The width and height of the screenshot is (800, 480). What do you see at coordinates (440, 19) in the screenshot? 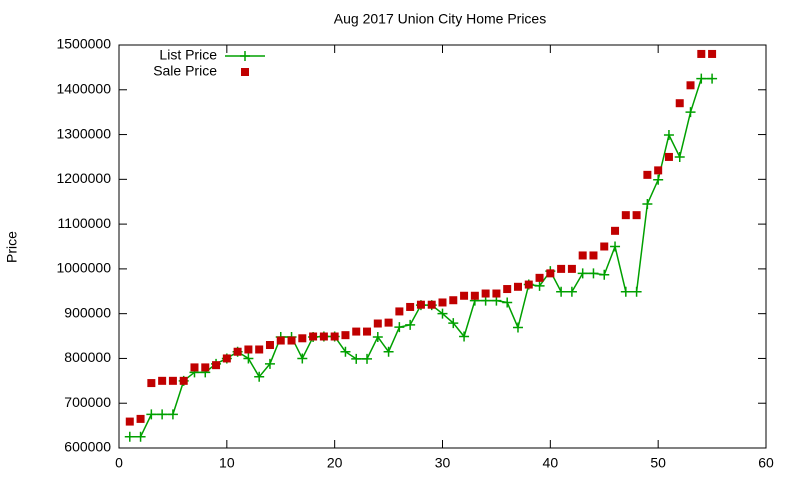
I see `chart-title: Aug 2017 Union City Home Prices` at bounding box center [440, 19].